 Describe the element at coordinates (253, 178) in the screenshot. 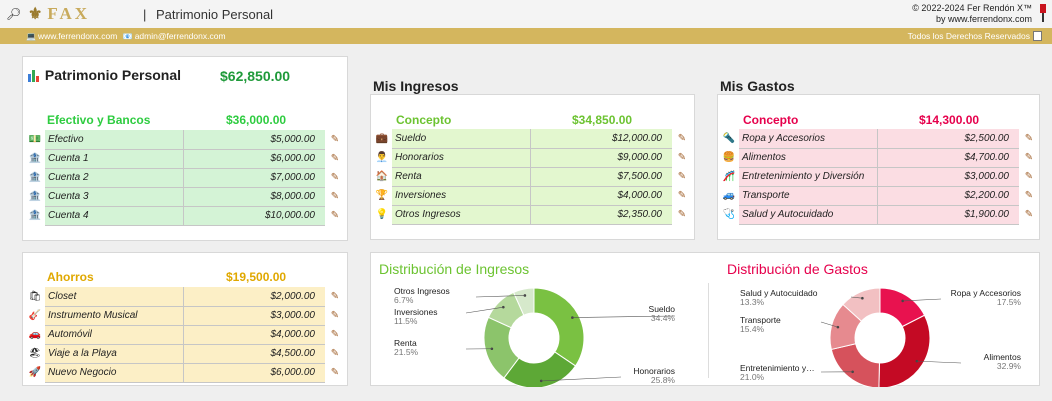

I see `efectivo-row-amount: $7,000.00` at that location.